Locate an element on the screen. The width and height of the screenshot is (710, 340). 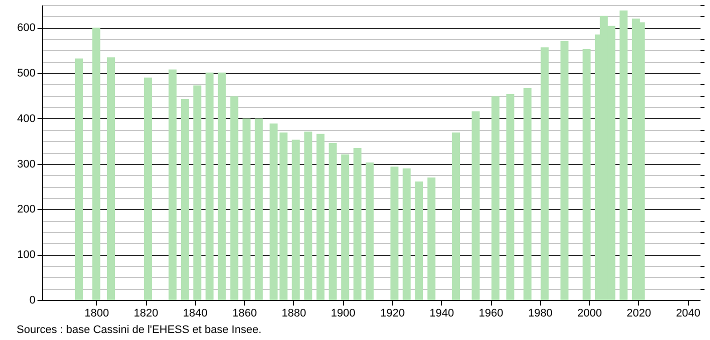
x-tick-label: 2000 is located at coordinates (589, 314).